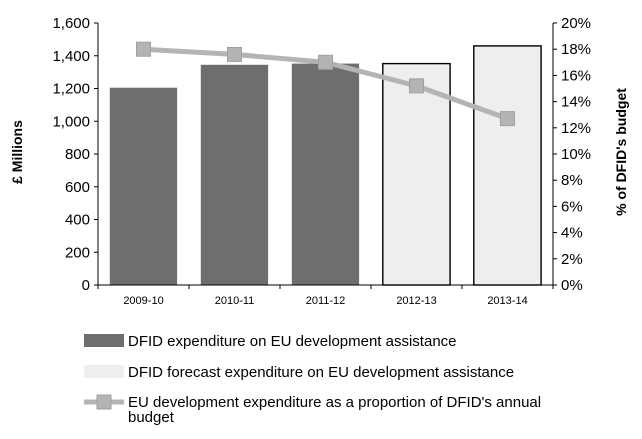 This screenshot has height=439, width=642. What do you see at coordinates (576, 23) in the screenshot?
I see `y-tick-label-right: 20%` at bounding box center [576, 23].